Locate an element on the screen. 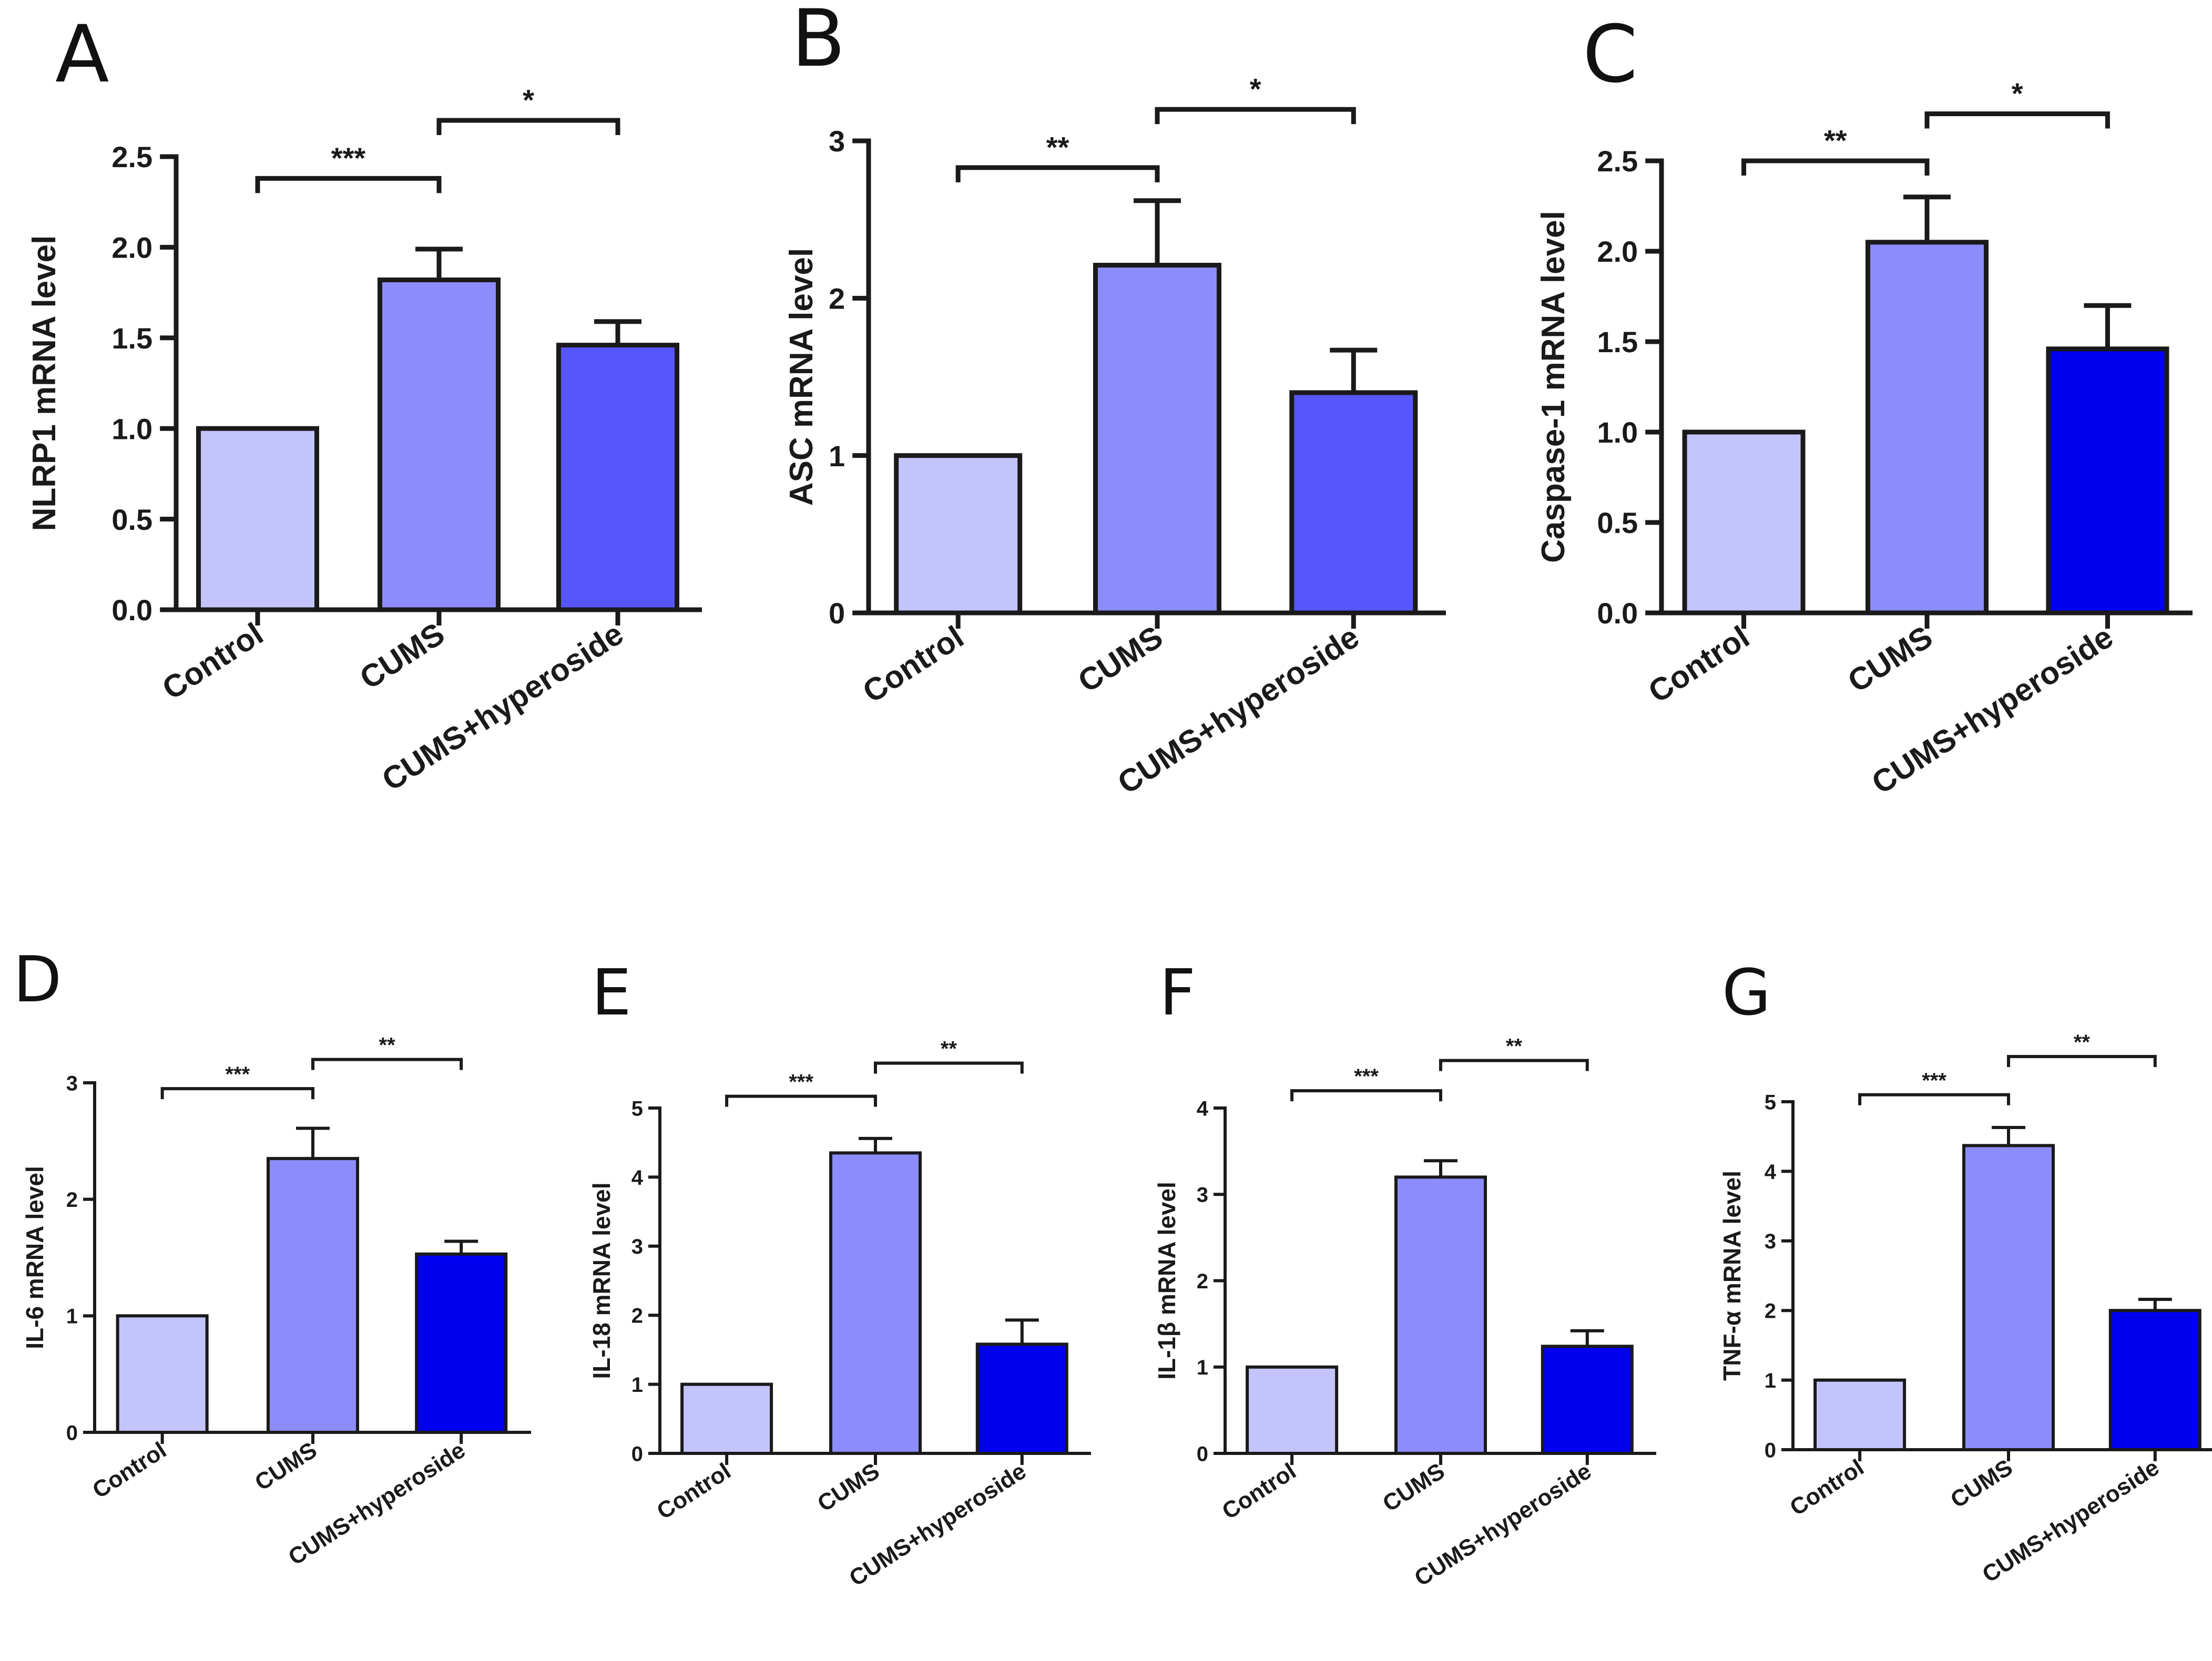 The height and width of the screenshot is (1661, 2212). panel-letter: C is located at coordinates (1610, 54).